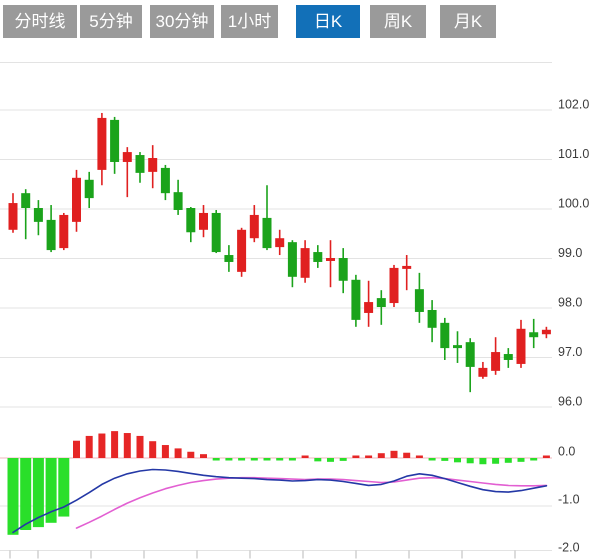 Image resolution: width=604 pixels, height=559 pixels. What do you see at coordinates (570, 253) in the screenshot?
I see `price-axis-label: 99.0` at bounding box center [570, 253].